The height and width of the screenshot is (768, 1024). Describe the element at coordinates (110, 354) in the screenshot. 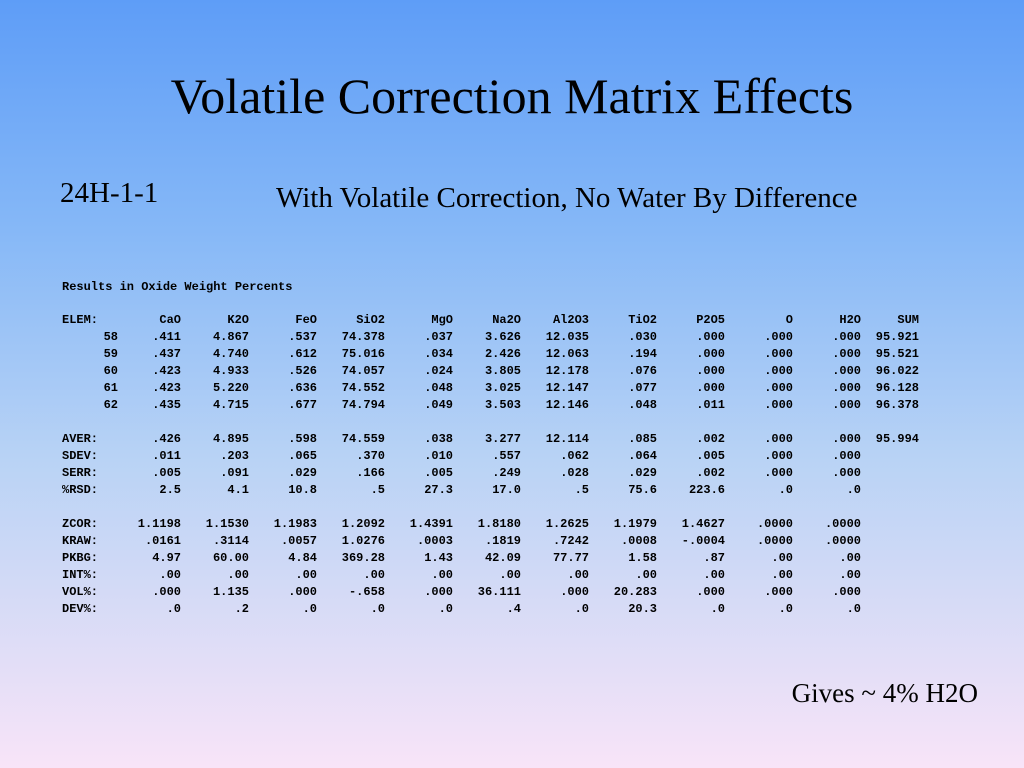

I see `row-label: 59` at that location.